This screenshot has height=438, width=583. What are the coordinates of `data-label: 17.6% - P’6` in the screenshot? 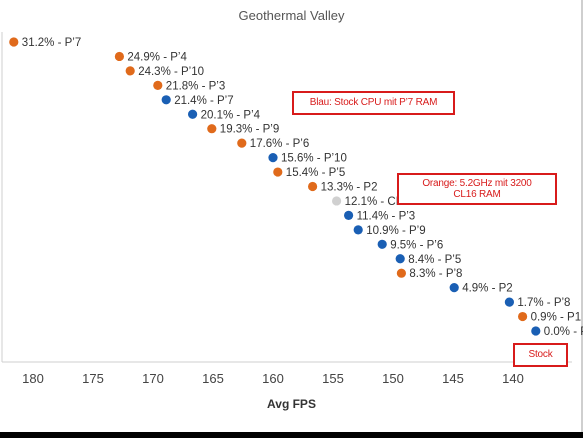 It's located at (279, 144).